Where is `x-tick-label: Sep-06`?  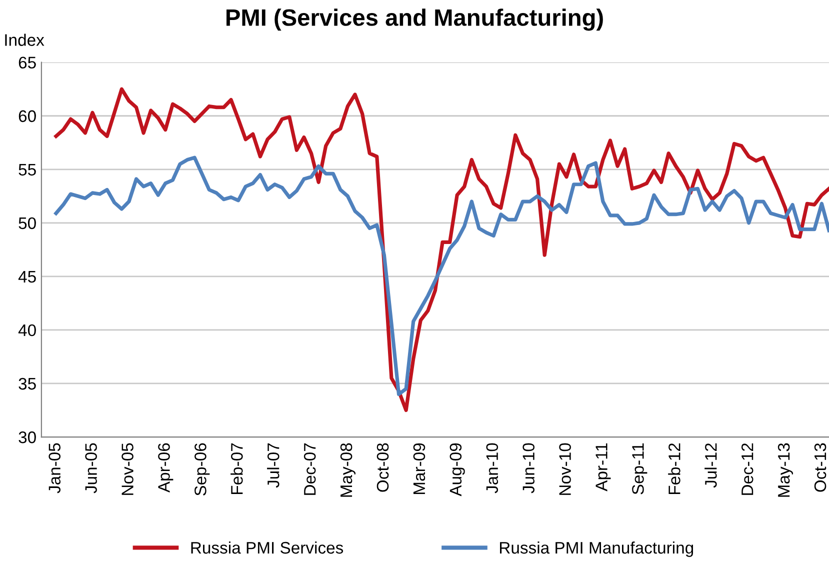 x-tick-label: Sep-06 is located at coordinates (202, 469).